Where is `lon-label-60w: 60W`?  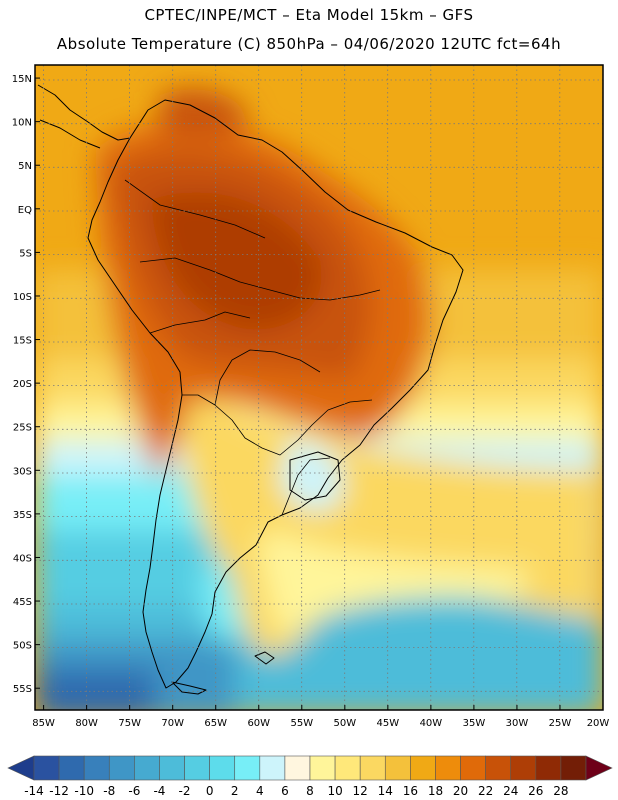 lon-label-60w: 60W is located at coordinates (258, 723).